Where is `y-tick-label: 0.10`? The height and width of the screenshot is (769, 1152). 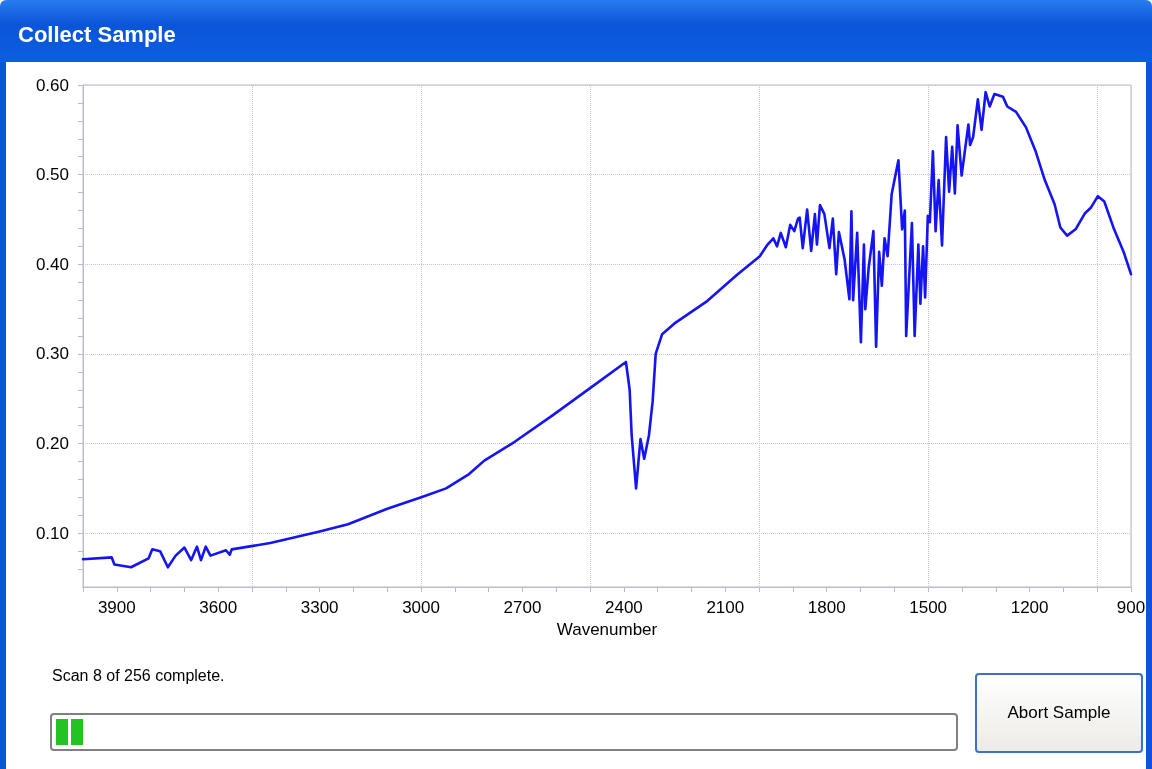 y-tick-label: 0.10 is located at coordinates (52, 533).